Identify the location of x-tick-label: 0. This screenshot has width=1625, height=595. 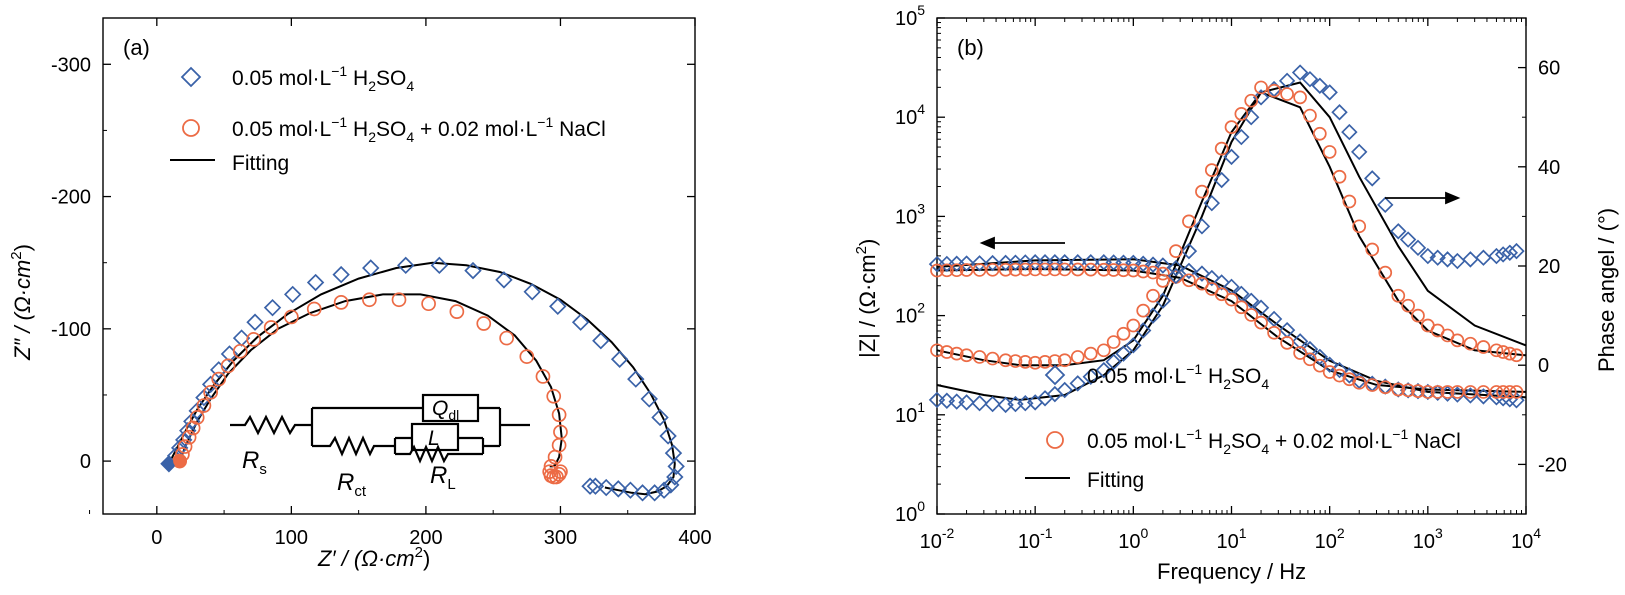
(156, 538).